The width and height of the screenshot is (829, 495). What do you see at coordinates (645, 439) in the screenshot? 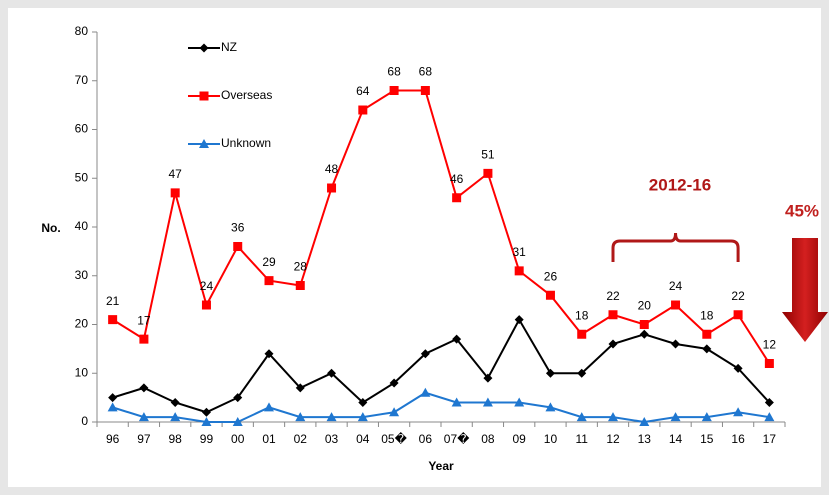
I see `x-tick-label: 13` at bounding box center [645, 439].